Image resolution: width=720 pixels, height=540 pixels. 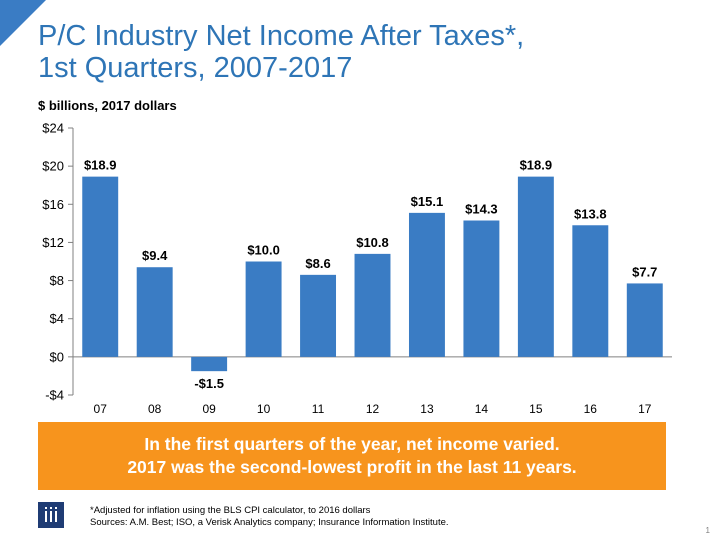 I want to click on iii-logo-icon, so click(x=51, y=515).